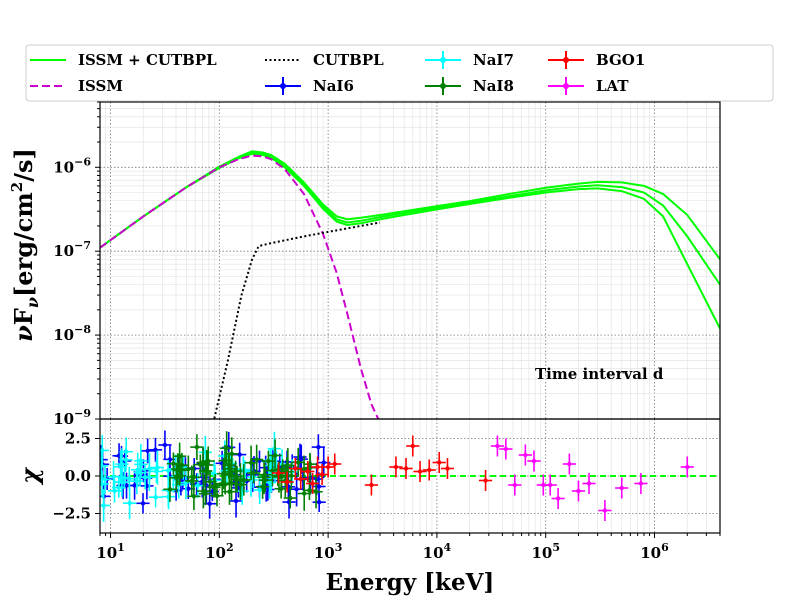 The width and height of the screenshot is (800, 600). What do you see at coordinates (72, 165) in the screenshot?
I see `flux-y-tick-label: 10⁻⁶` at bounding box center [72, 165].